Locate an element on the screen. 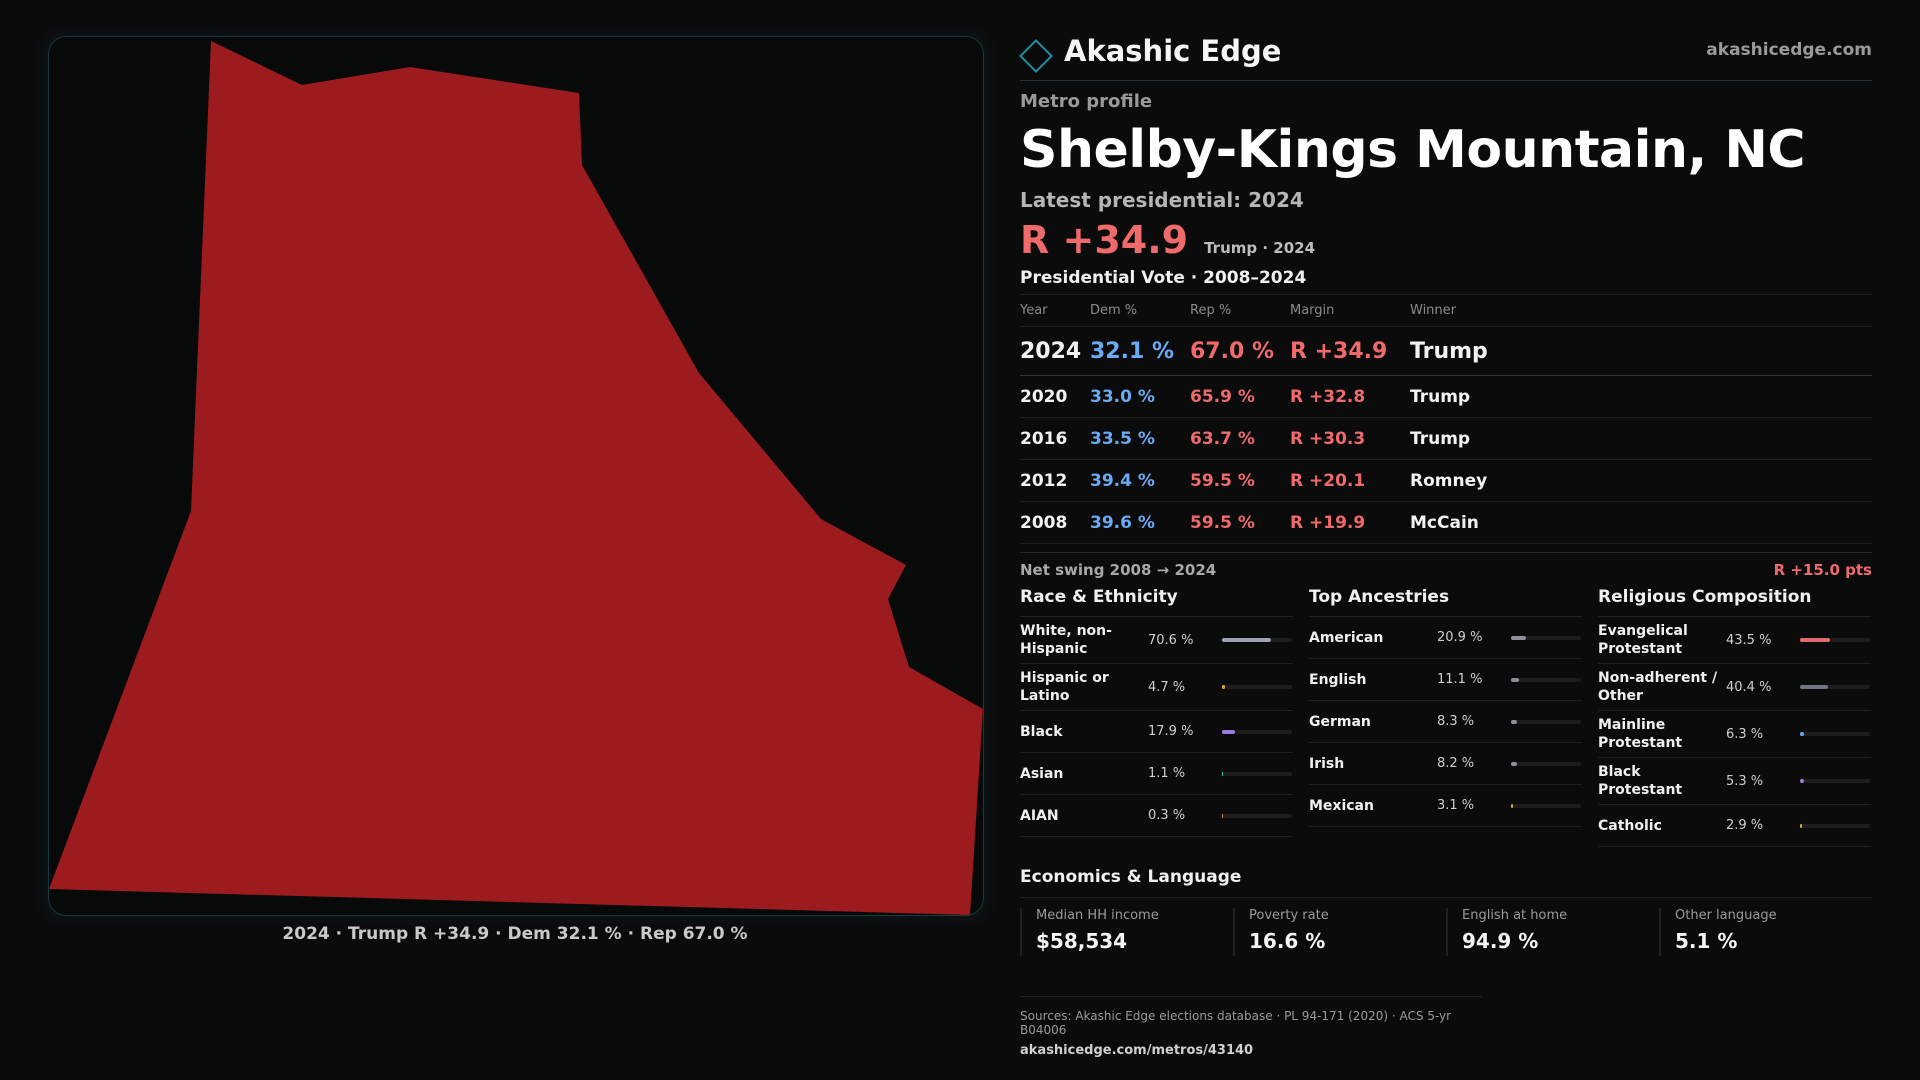  ancestry-pct: 8.2 % is located at coordinates (1456, 763).